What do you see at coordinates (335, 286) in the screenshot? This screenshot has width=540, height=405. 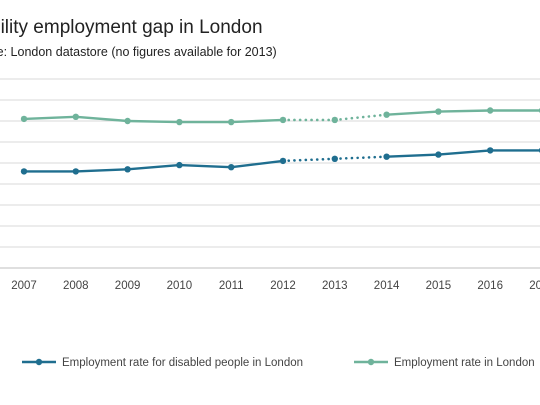 I see `x-tick-label: 2013` at bounding box center [335, 286].